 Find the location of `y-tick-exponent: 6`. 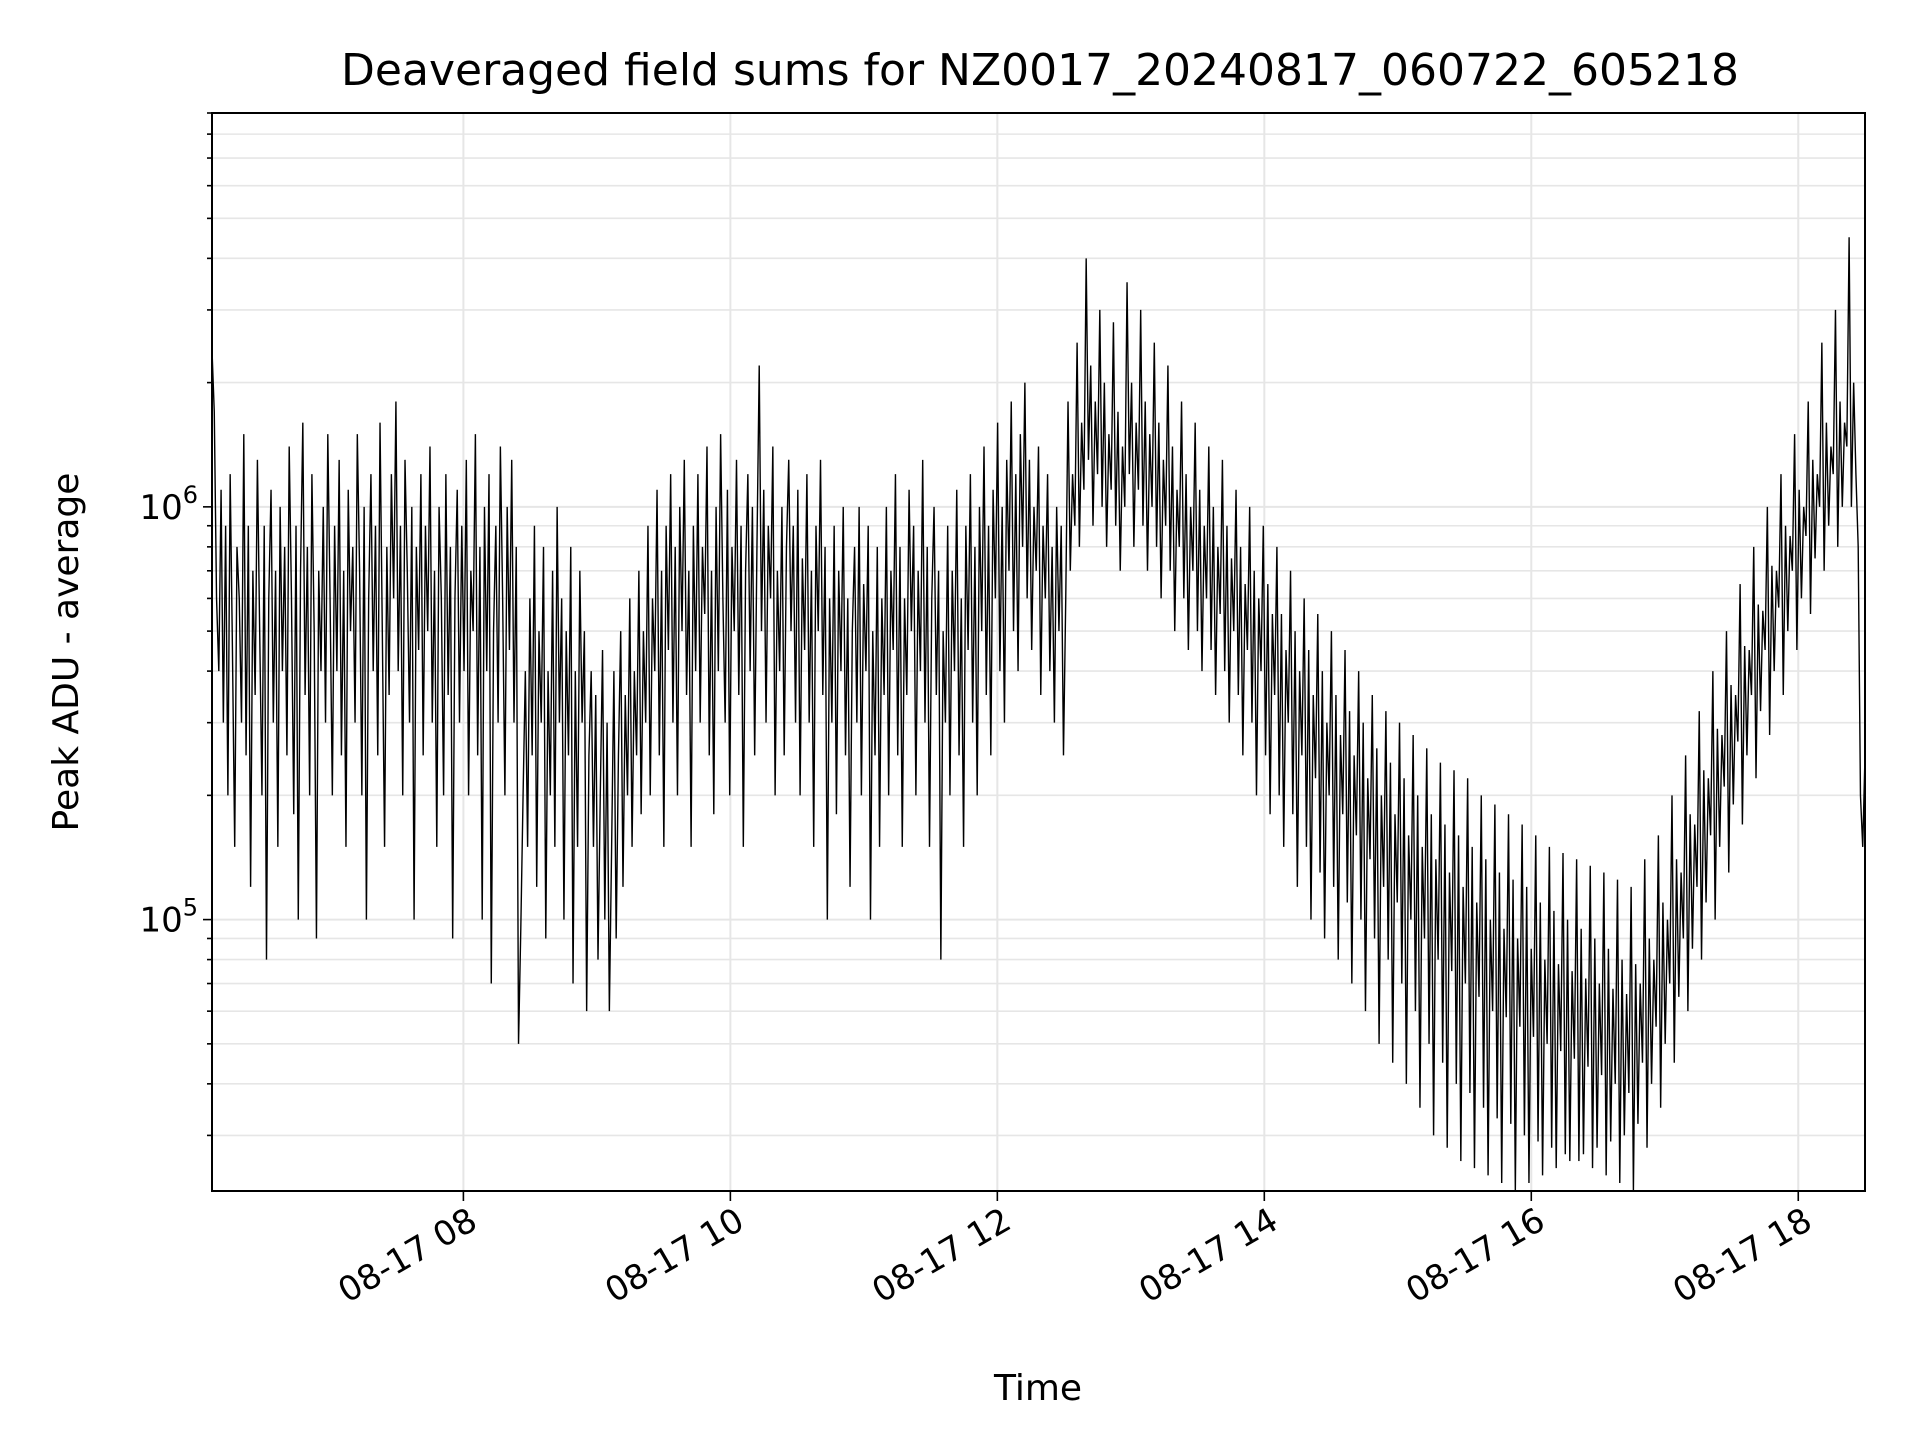

y-tick-exponent: 6 is located at coordinates (190, 495).